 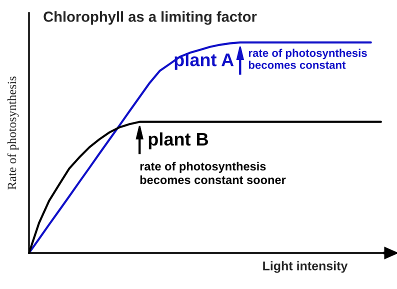 What do you see at coordinates (150, 18) in the screenshot?
I see `chart-title: Chlorophyll as a limiting factor` at bounding box center [150, 18].